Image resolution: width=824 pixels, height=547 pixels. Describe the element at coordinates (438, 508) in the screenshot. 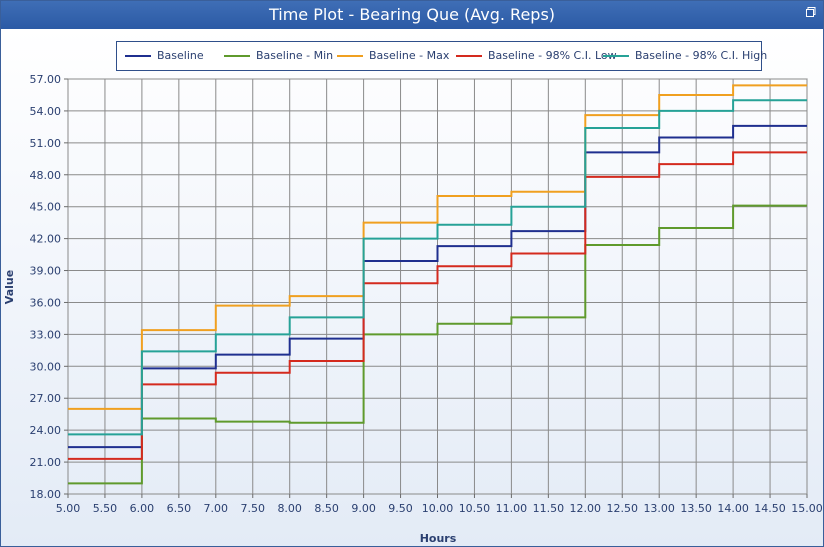

I see `x-tick-label: 10.00` at that location.